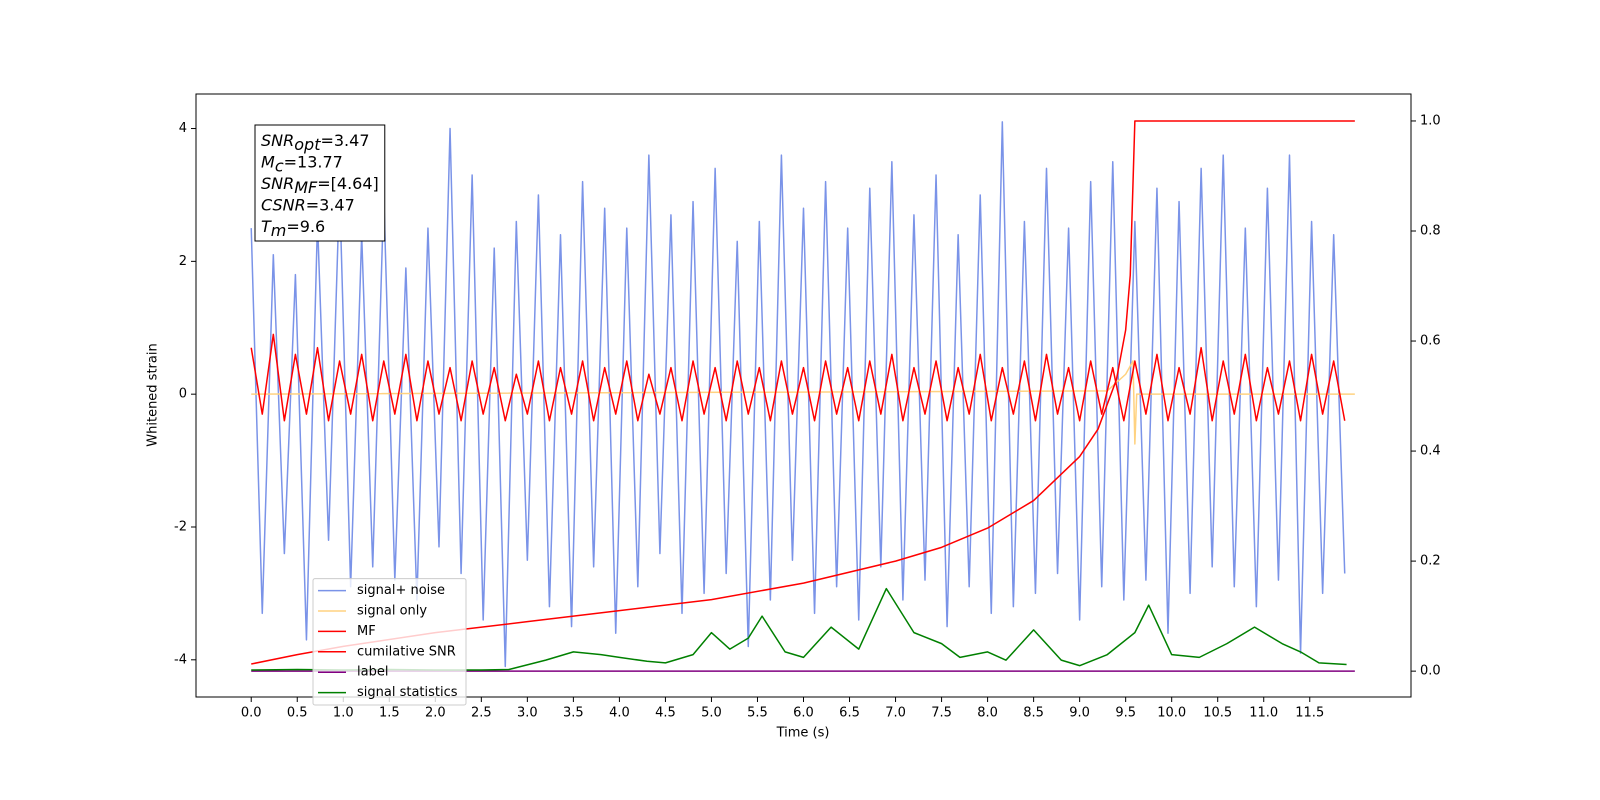  I want to click on annotation-subscript: opt, so click(307, 144).